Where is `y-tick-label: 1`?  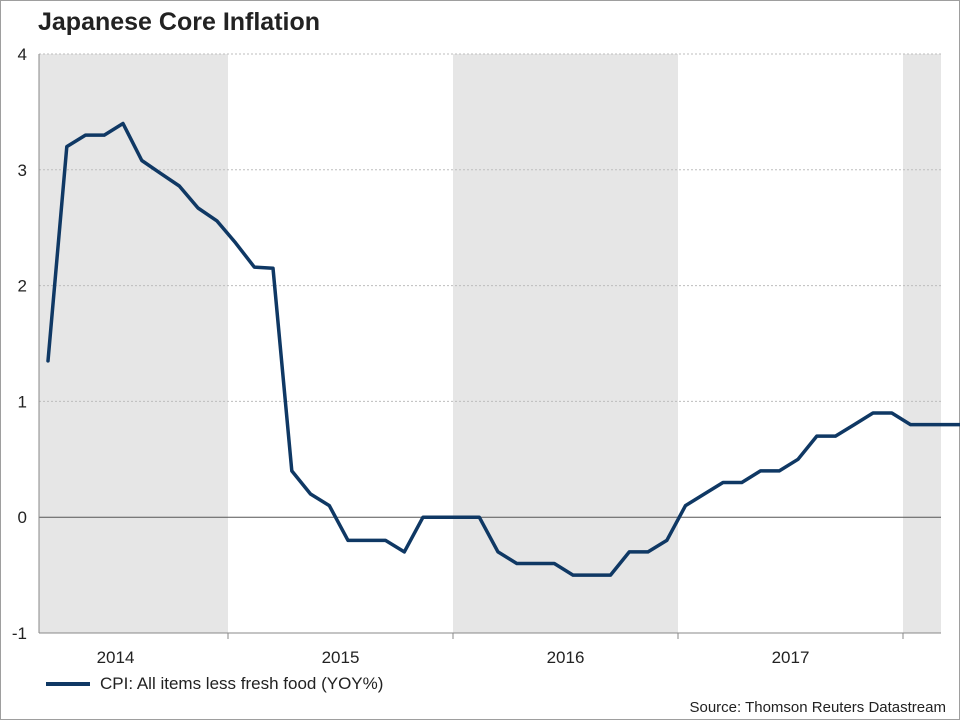
y-tick-label: 1 is located at coordinates (22, 401).